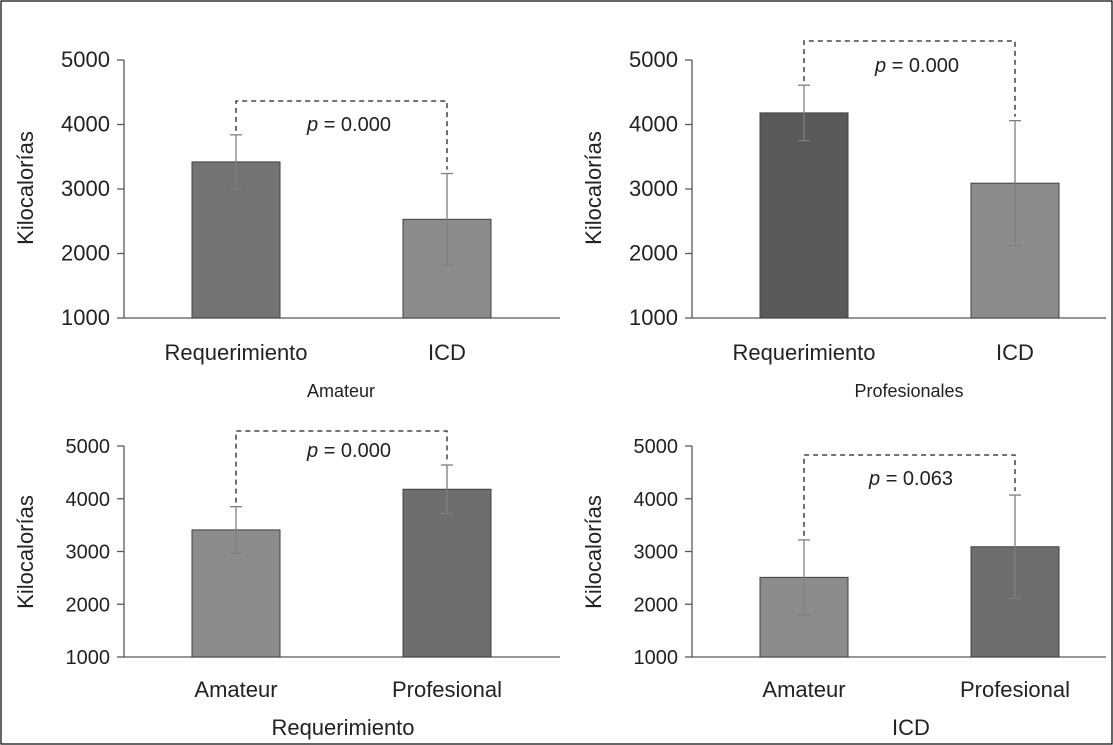 The image size is (1113, 745). I want to click on p-value: = 0.063, so click(919, 479).